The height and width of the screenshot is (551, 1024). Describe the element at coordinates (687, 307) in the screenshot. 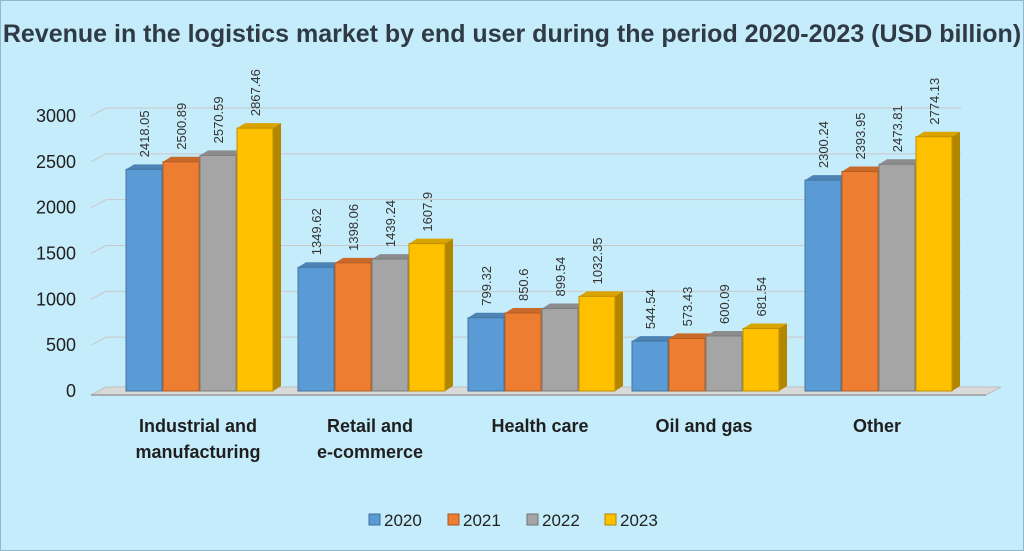

I see `data-label: 573.43` at that location.